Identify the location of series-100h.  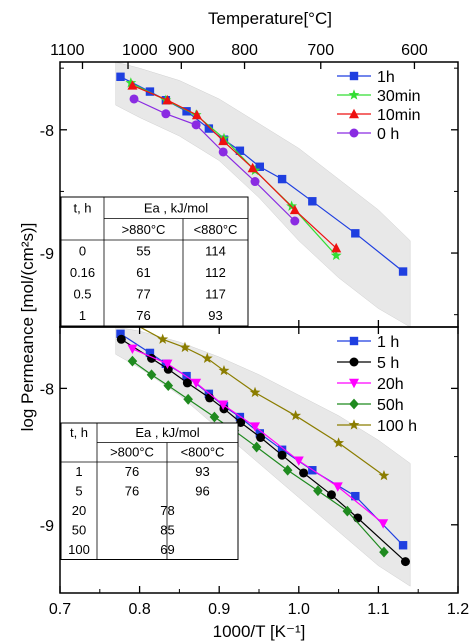
(259, 404).